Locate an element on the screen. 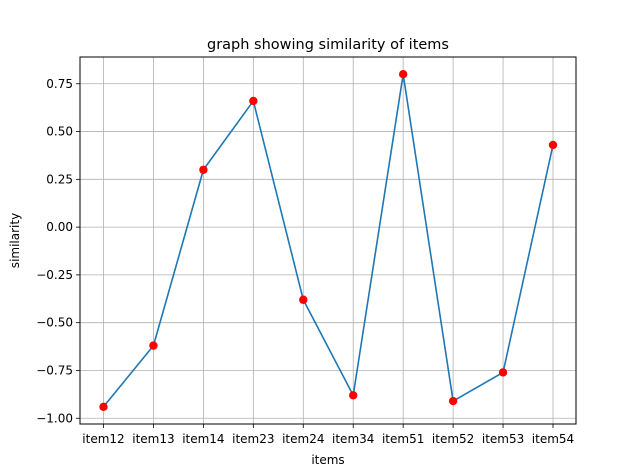 The height and width of the screenshot is (476, 640). y-tick-label: 0.50 is located at coordinates (59, 132).